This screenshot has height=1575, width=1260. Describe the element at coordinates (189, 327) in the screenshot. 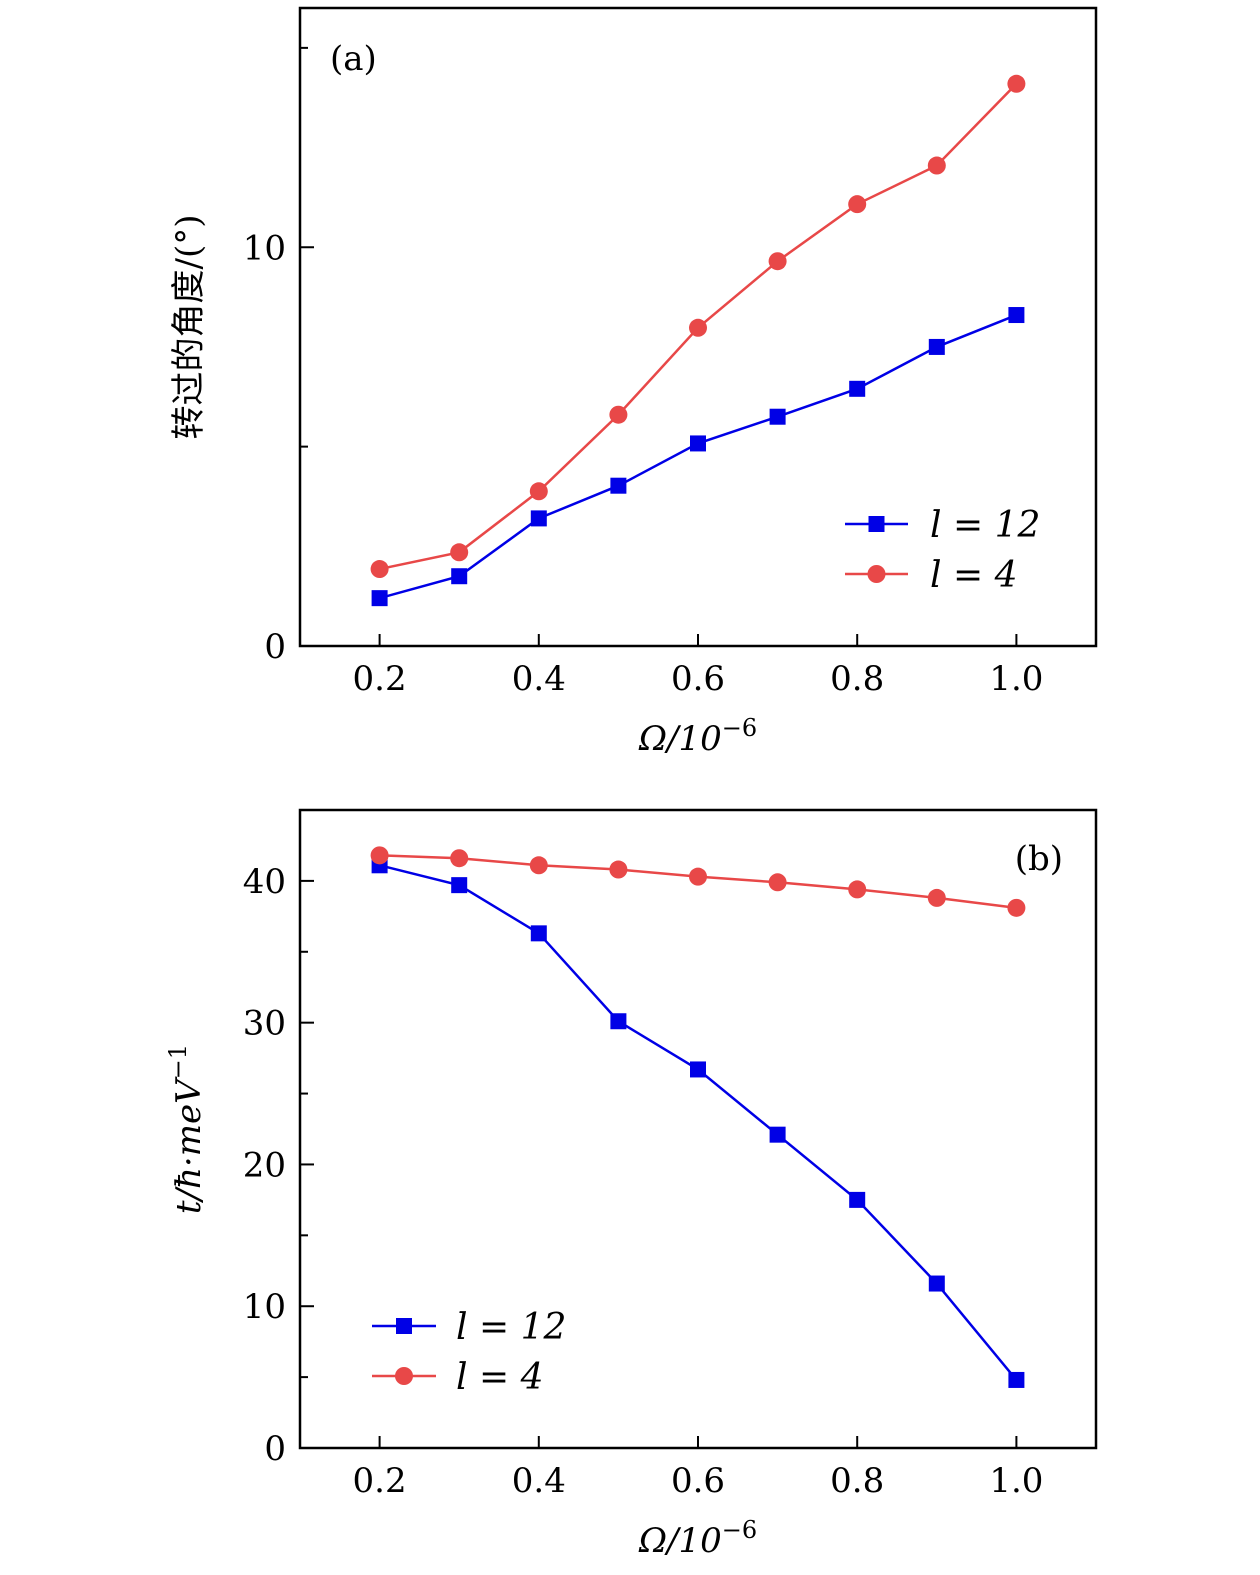

I see `y-axis-title: 转过的角度/(°)` at that location.